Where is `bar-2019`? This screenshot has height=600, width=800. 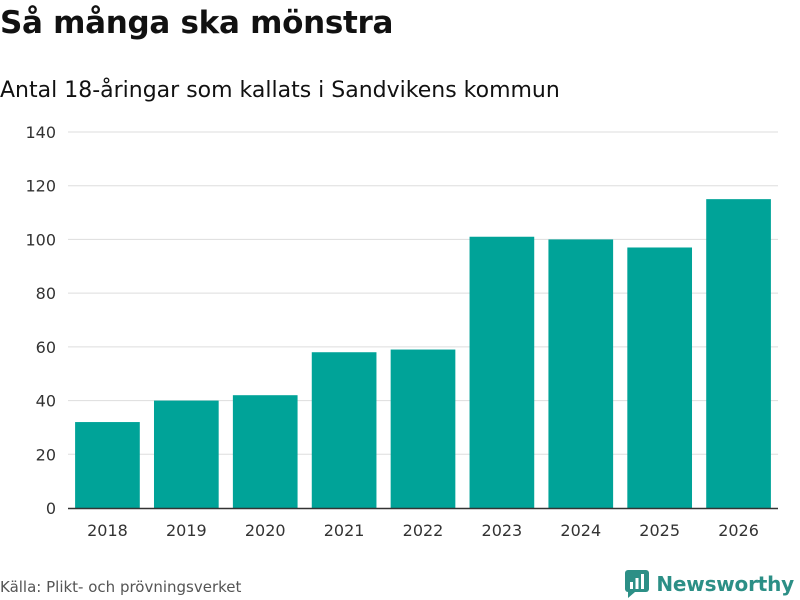
bar-2019 is located at coordinates (186, 454).